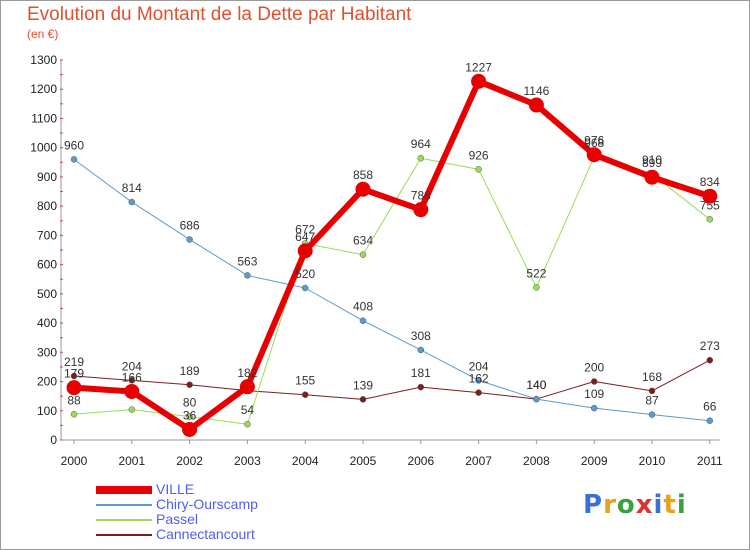 This screenshot has height=550, width=750. I want to click on data-label-chiry-ourscamp: 408, so click(363, 307).